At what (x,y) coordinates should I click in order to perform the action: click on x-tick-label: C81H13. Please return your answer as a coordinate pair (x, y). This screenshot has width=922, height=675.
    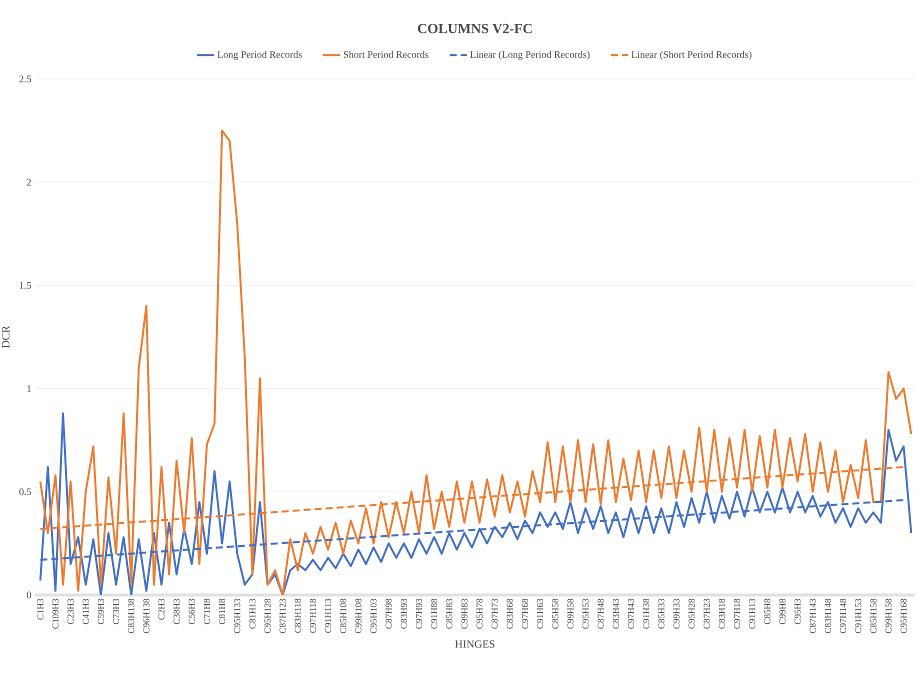
    Looking at the image, I should click on (252, 613).